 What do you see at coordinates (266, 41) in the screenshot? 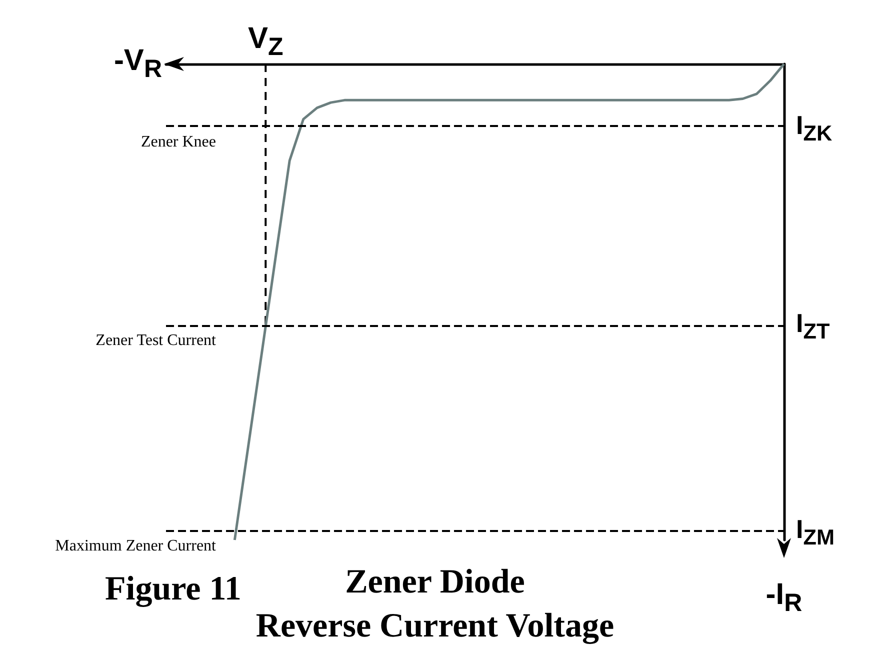
I see `annotation: V$_{Z}$` at bounding box center [266, 41].